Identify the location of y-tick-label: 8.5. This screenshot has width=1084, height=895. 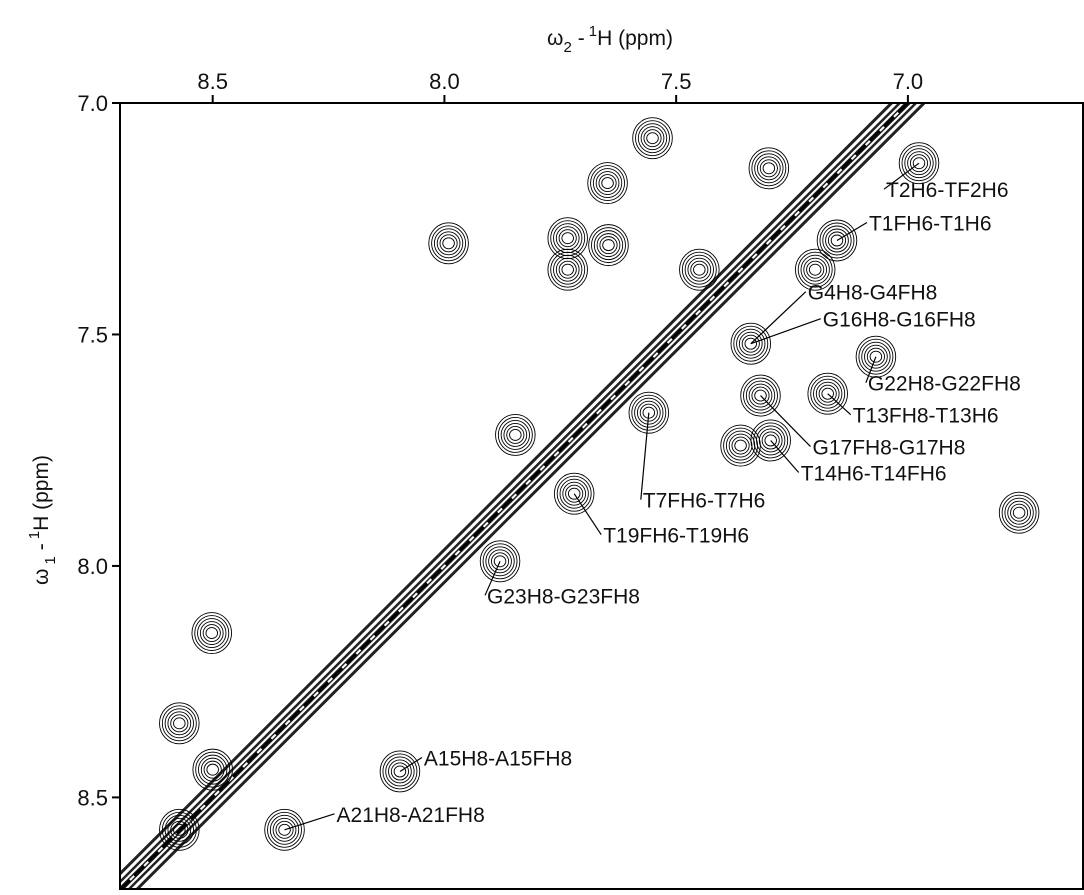
(92, 797).